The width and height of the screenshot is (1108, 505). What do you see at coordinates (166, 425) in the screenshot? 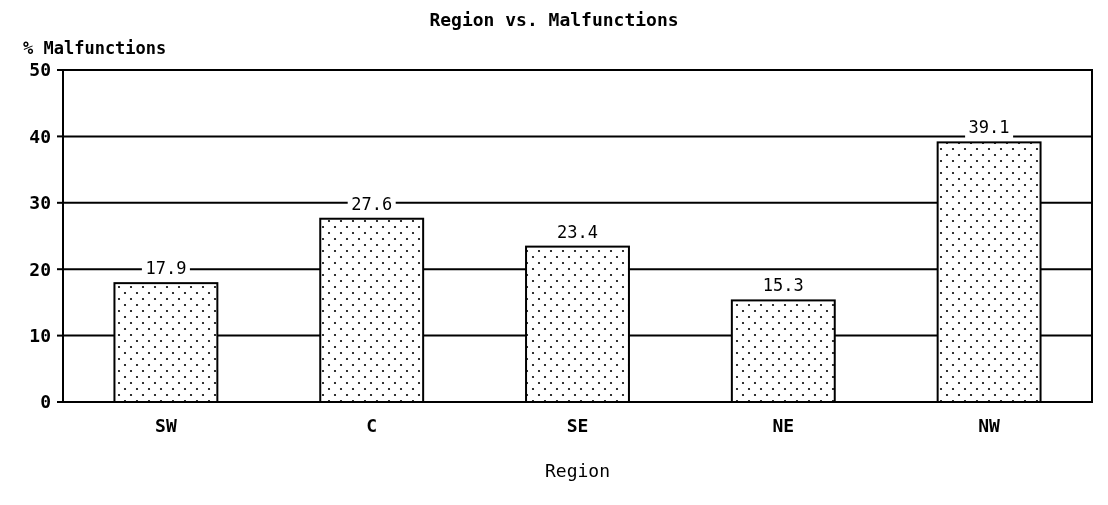
I see `x-tick-label: SW` at bounding box center [166, 425].